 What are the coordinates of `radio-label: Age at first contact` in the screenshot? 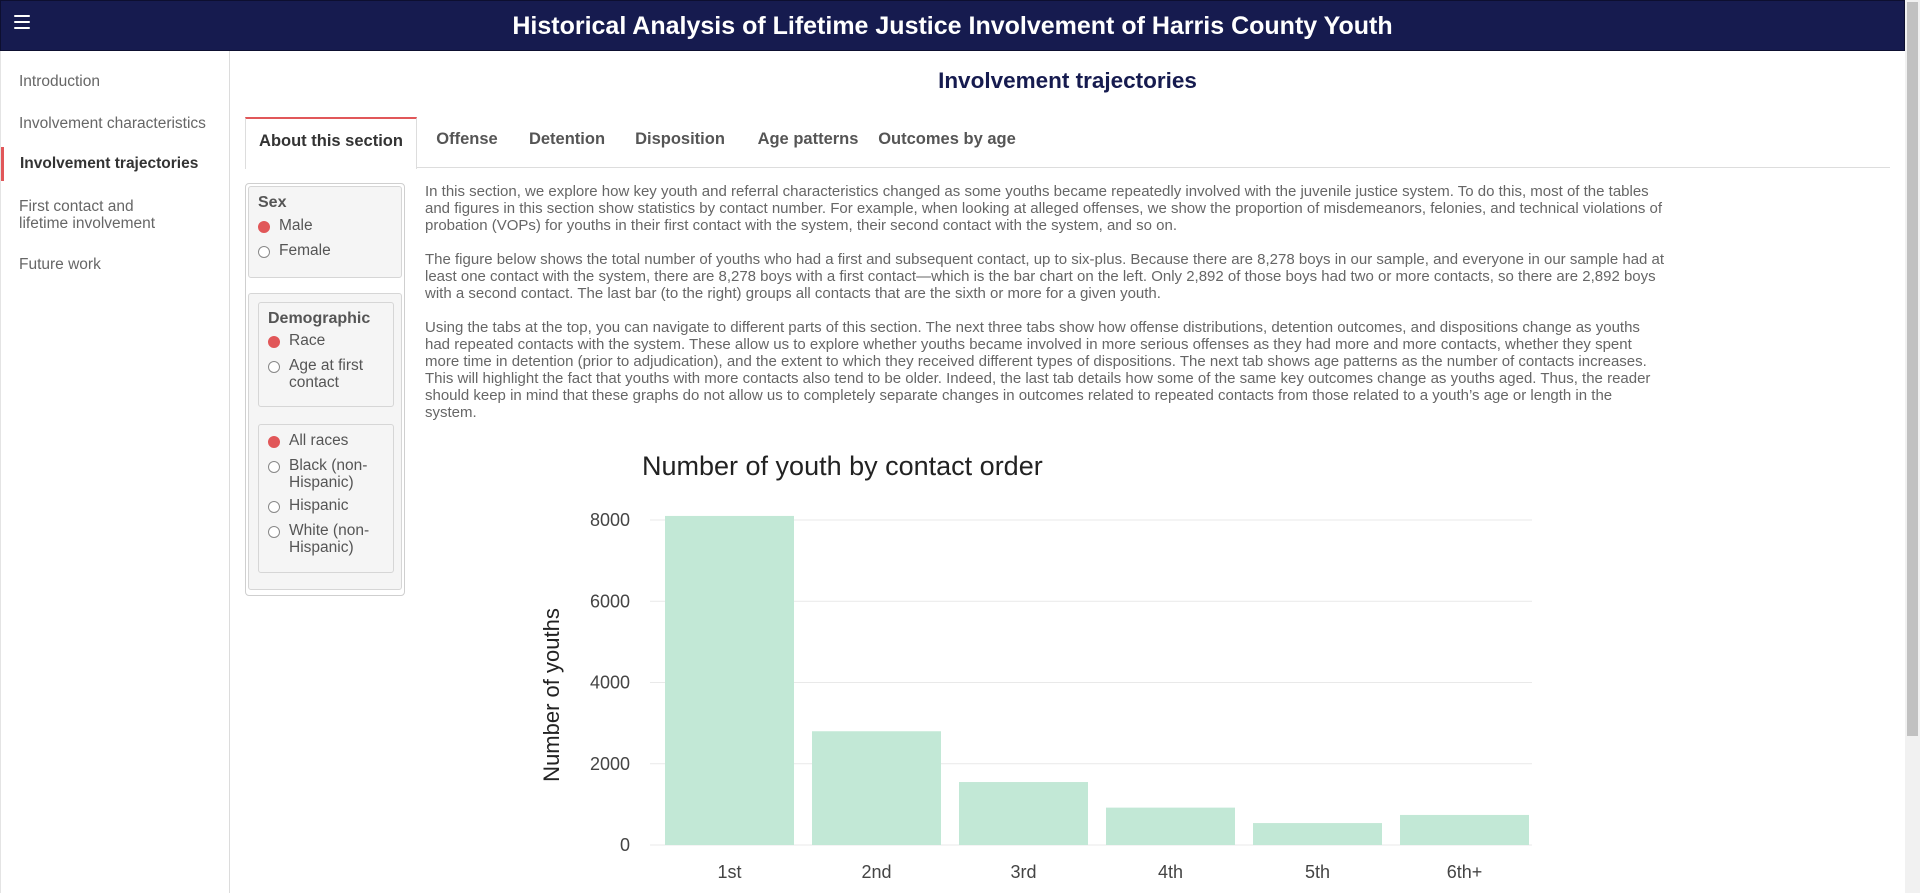 It's located at (326, 374).